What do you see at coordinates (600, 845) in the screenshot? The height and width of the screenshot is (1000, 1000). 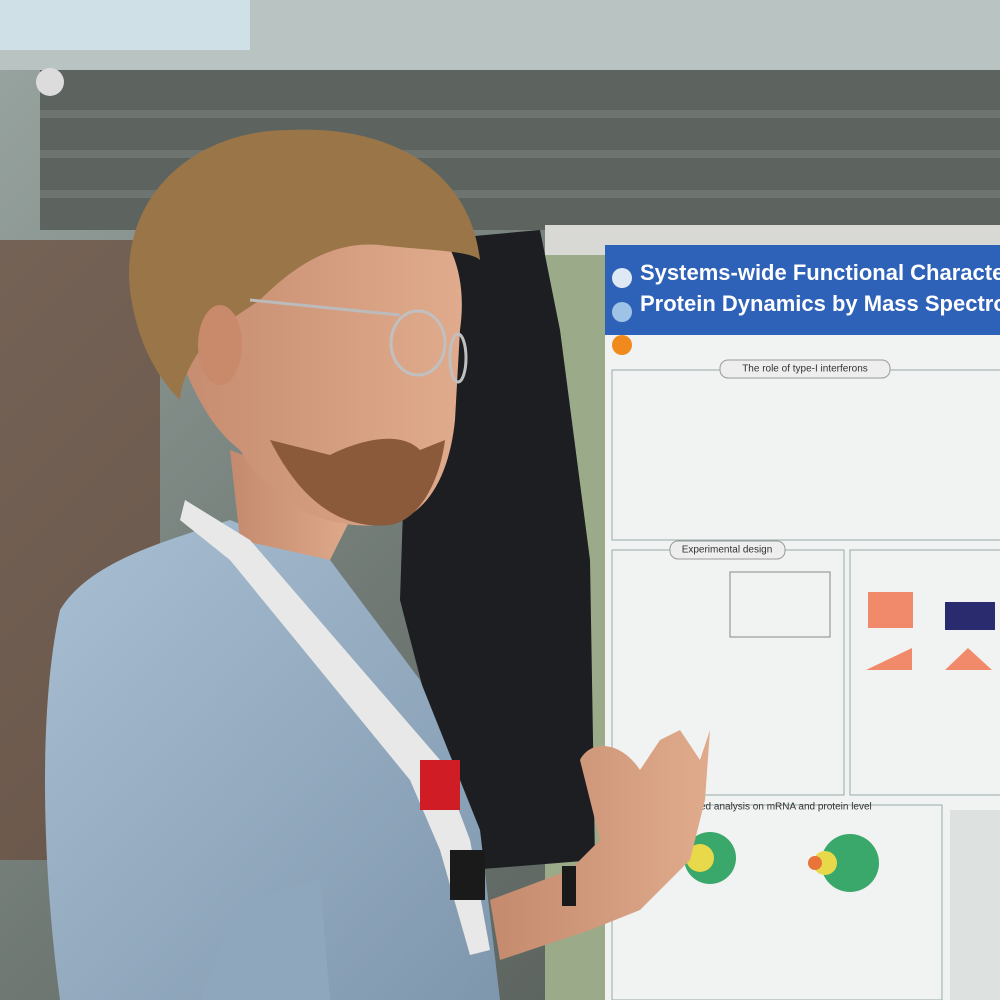 I see `hand` at bounding box center [600, 845].